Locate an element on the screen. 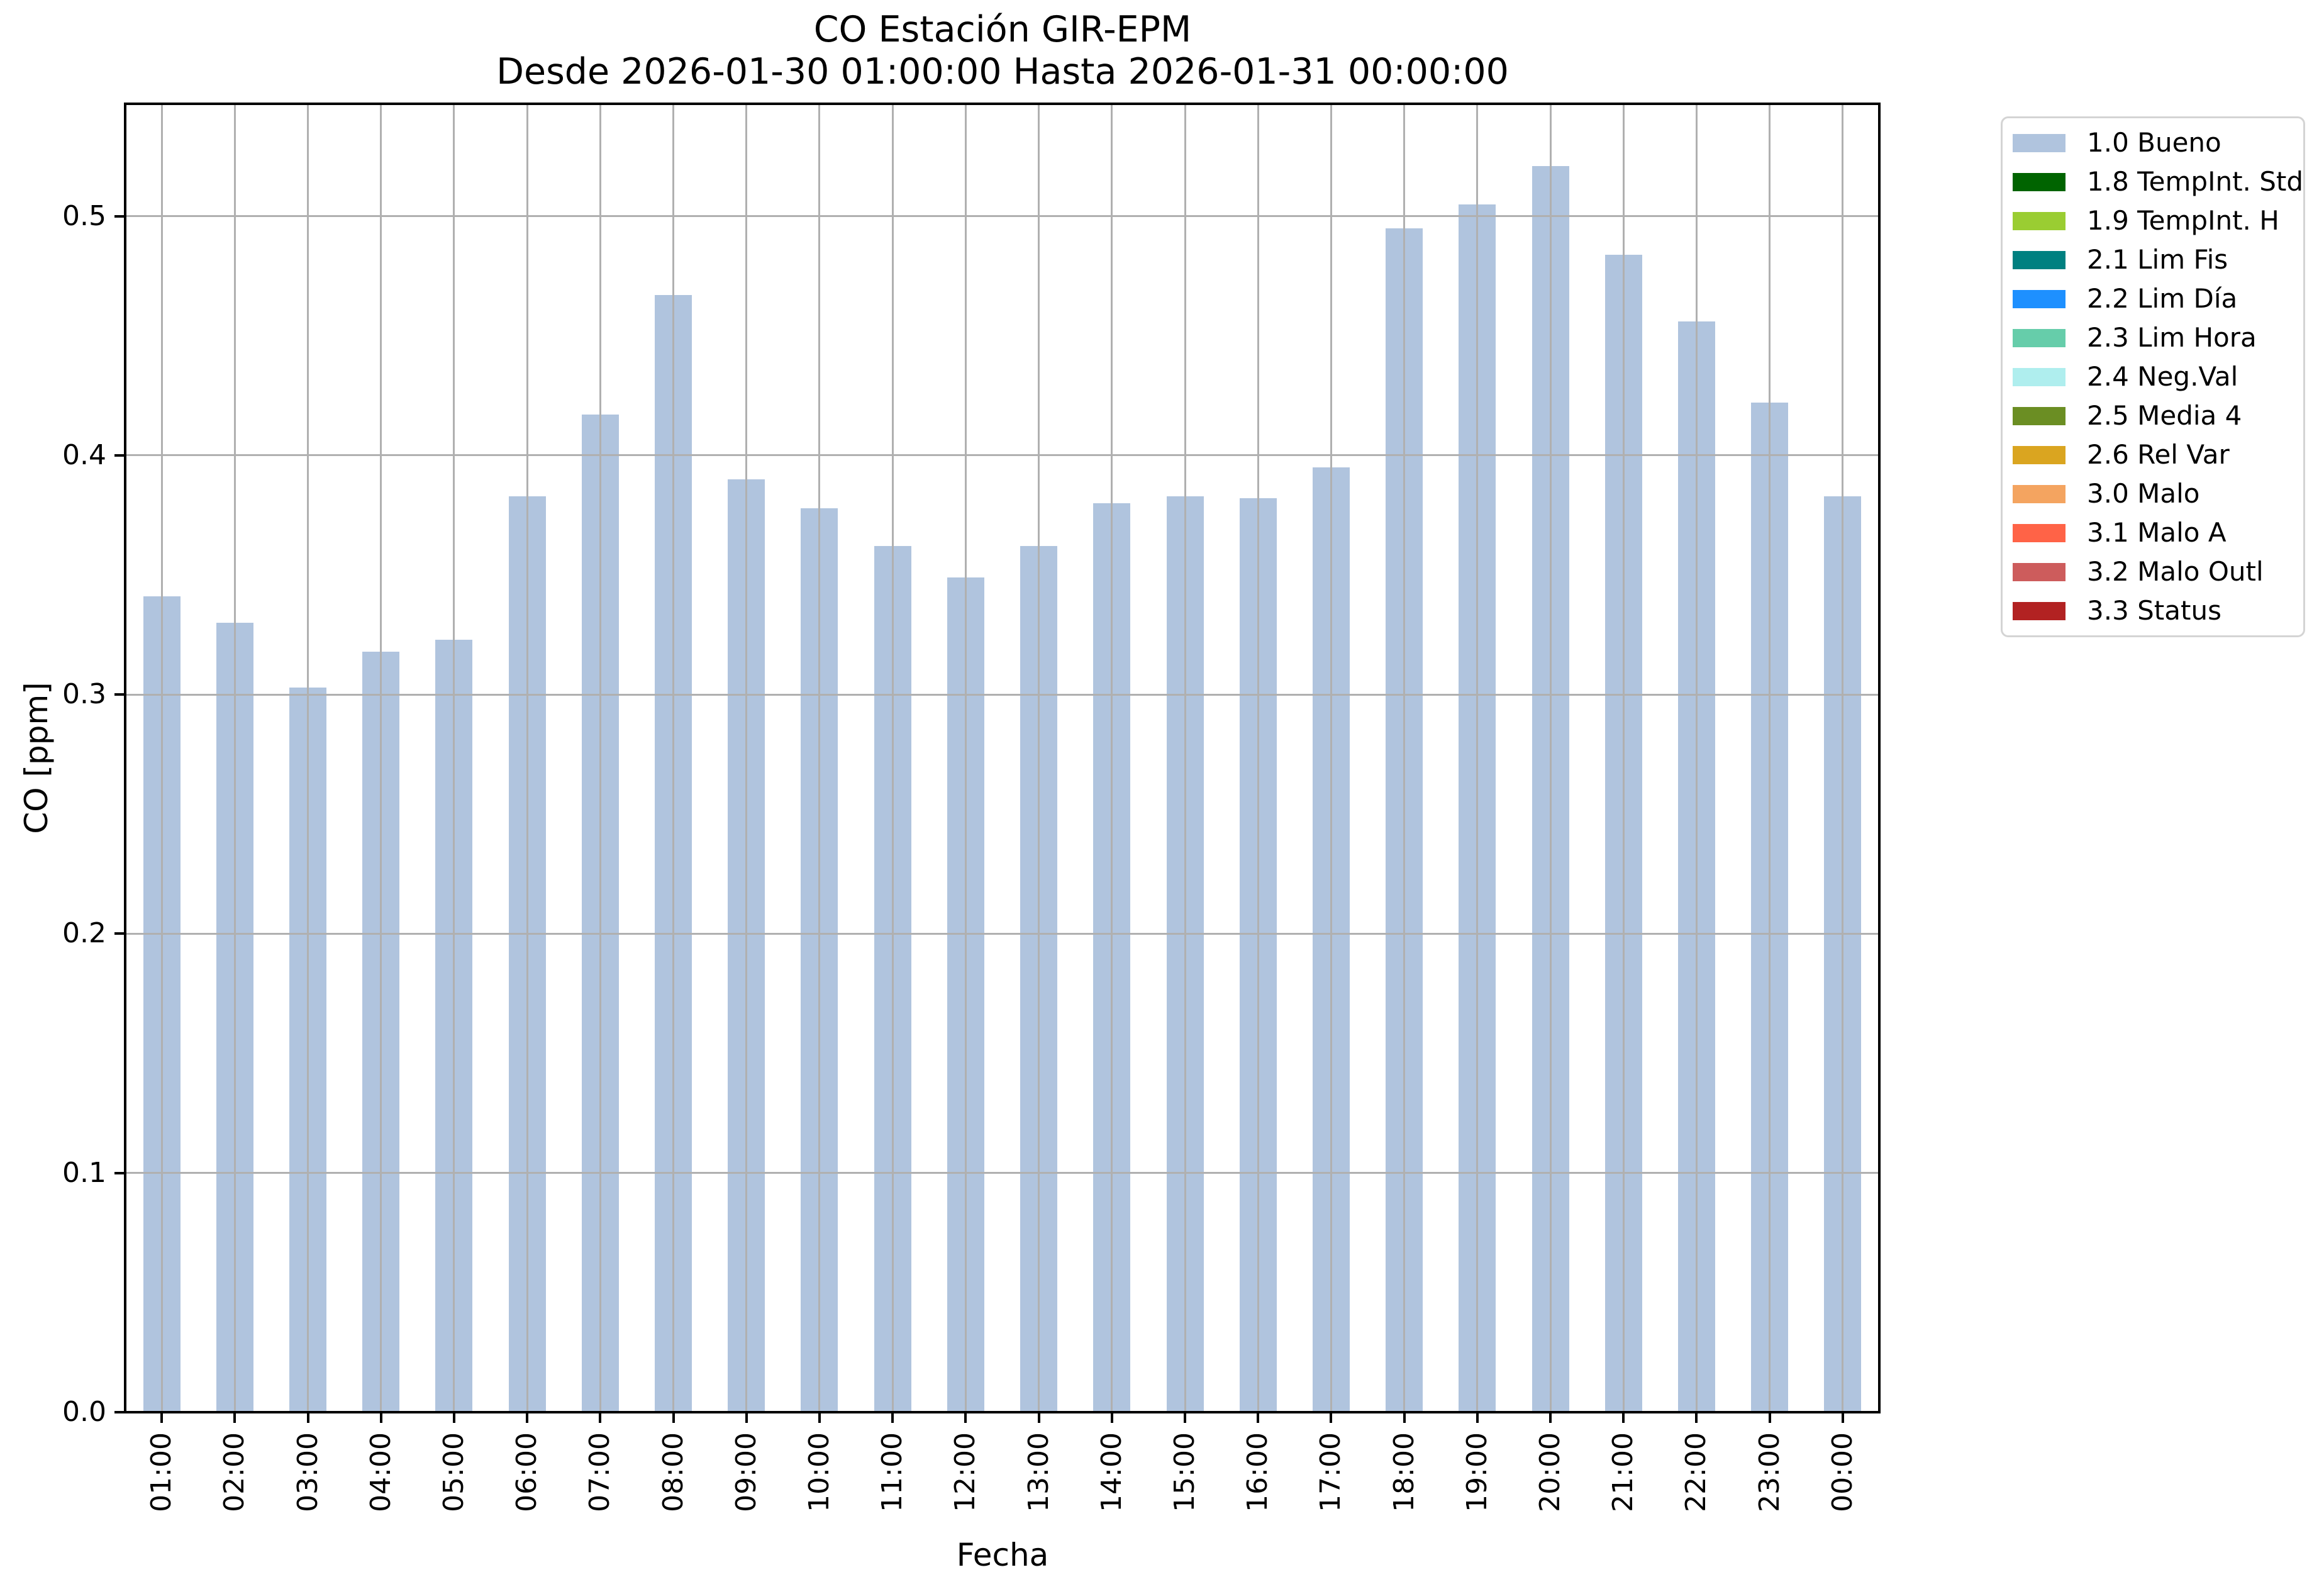 This screenshot has width=2324, height=1594. x-tick-label: 14:00 is located at coordinates (1111, 1472).